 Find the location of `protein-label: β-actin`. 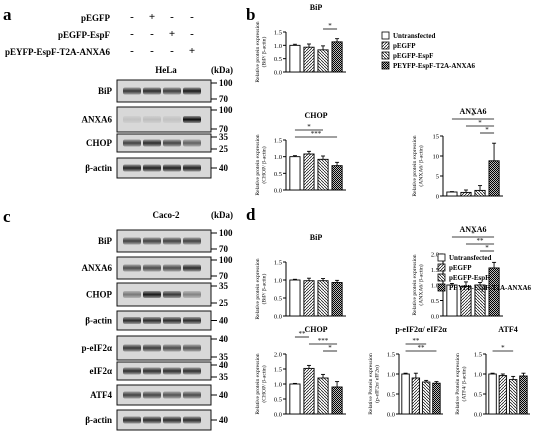

protein-label: β-actin is located at coordinates (98, 168).